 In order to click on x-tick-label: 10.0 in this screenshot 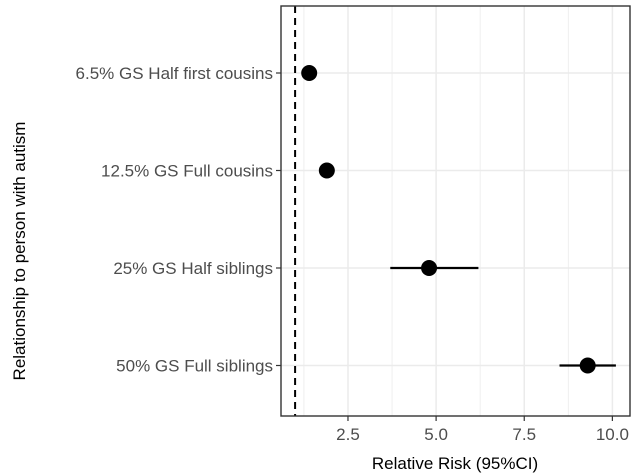, I will do `click(612, 434)`.